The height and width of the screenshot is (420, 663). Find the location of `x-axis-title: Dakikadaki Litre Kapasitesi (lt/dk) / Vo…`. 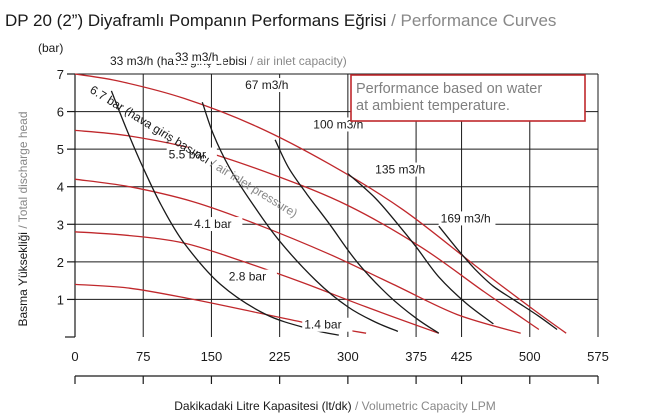

x-axis-title: Dakikadaki Litre Kapasitesi (lt/dk) / Vo… is located at coordinates (334, 406).